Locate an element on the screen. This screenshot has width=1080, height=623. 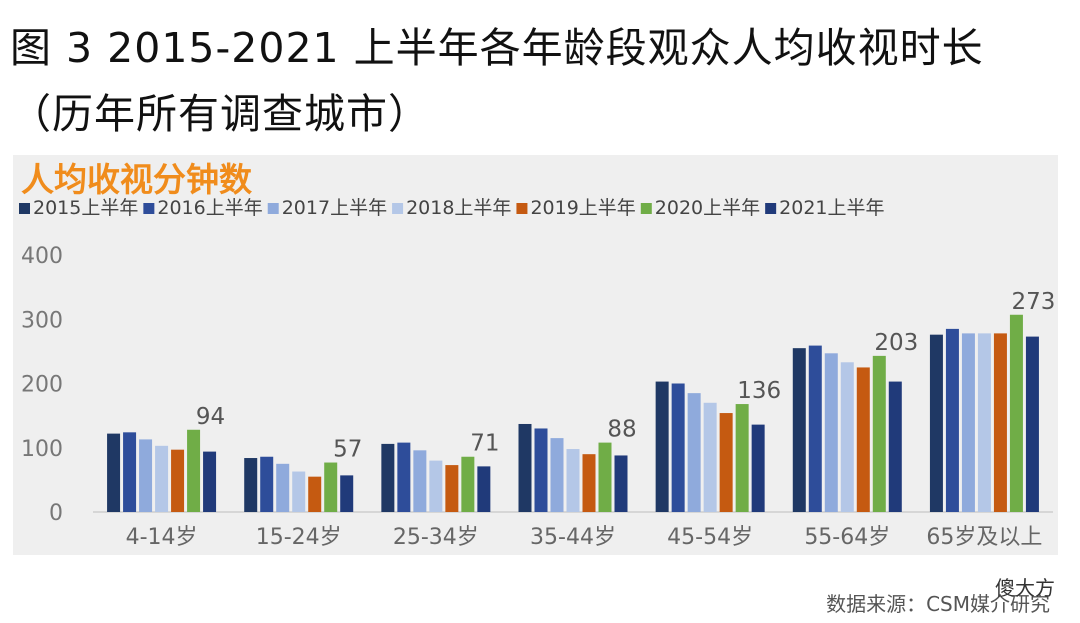
figure-title: 图 3 2015-2021 上半年各年龄段观众人均收视时长 is located at coordinates (497, 48).